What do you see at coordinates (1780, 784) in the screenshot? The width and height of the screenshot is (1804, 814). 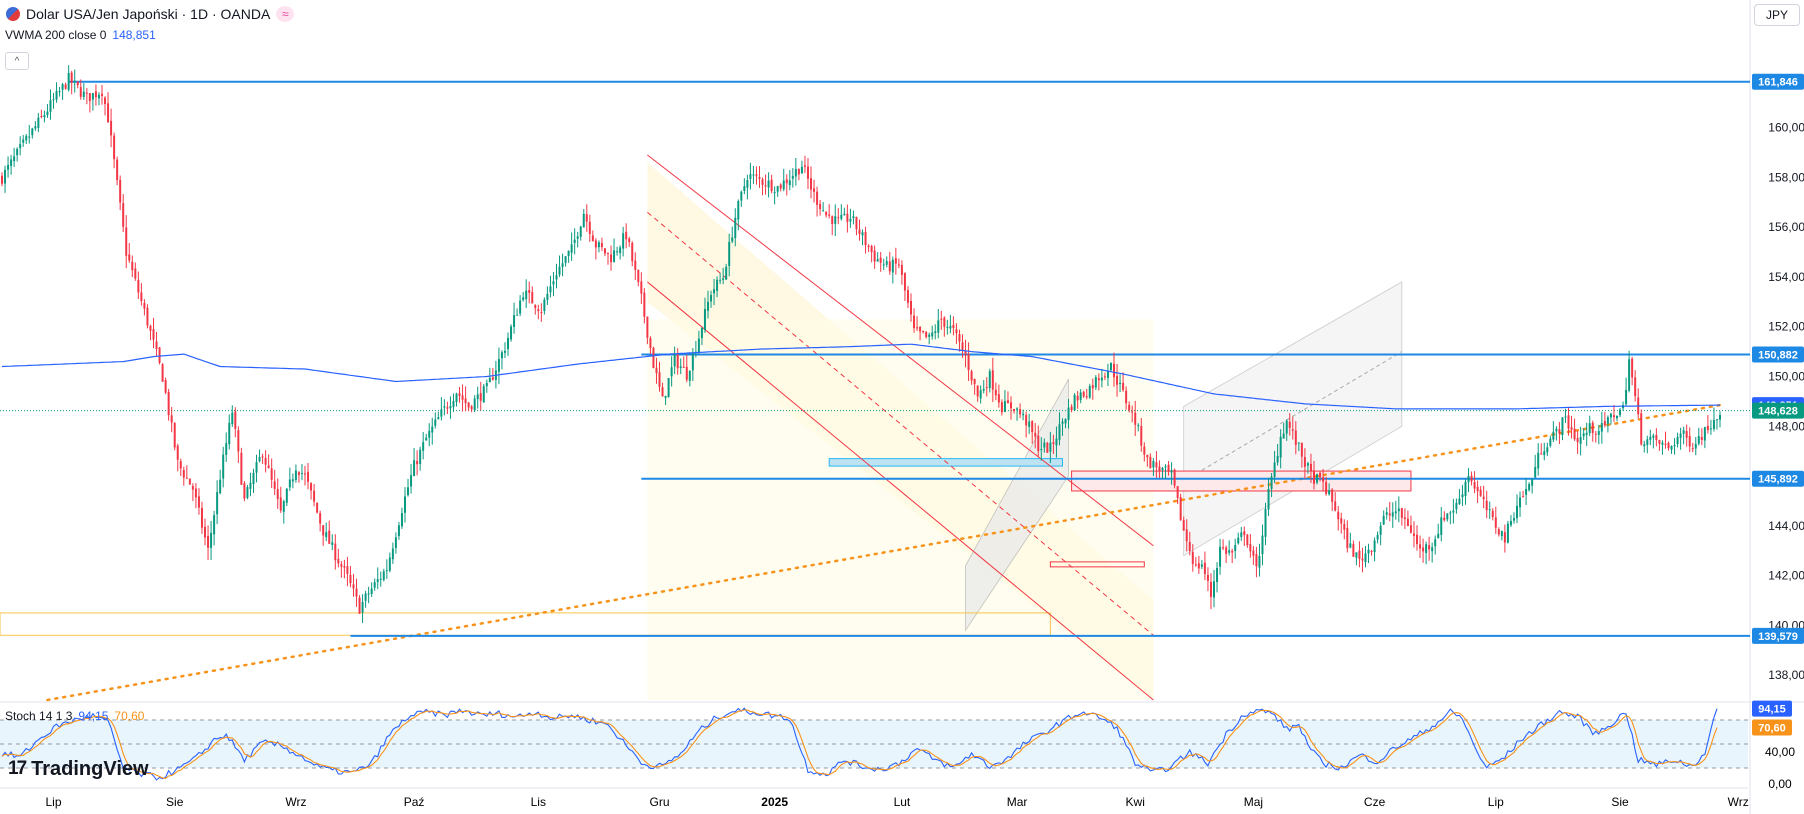 I see `stoch-tick-label: 0,00` at bounding box center [1780, 784].